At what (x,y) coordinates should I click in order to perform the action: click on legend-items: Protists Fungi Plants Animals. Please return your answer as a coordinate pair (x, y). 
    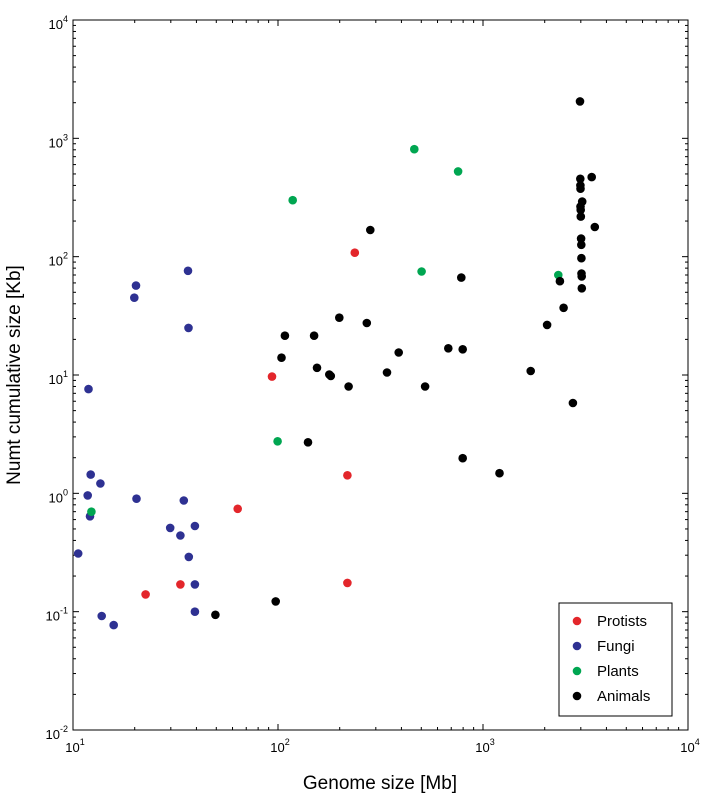
    Looking at the image, I should click on (611, 659).